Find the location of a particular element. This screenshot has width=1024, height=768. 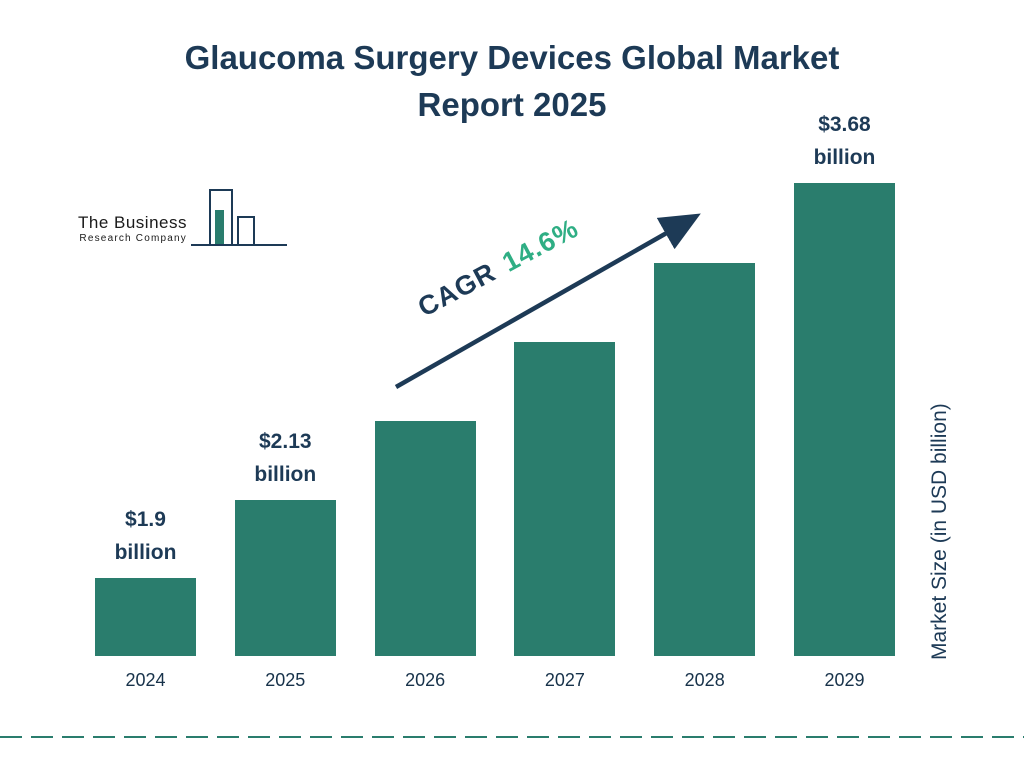

bar-group-2025: $2.13 billion 2025 is located at coordinates (285, 403).